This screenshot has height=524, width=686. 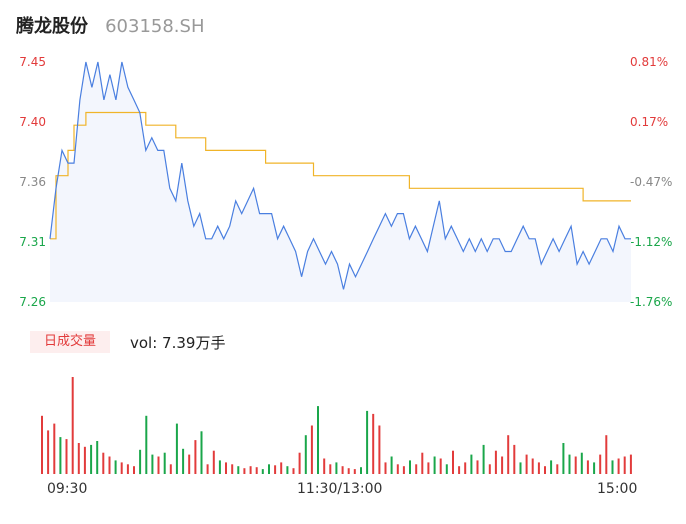 What do you see at coordinates (651, 242) in the screenshot?
I see `percent-tick-label: -1.12%` at bounding box center [651, 242].